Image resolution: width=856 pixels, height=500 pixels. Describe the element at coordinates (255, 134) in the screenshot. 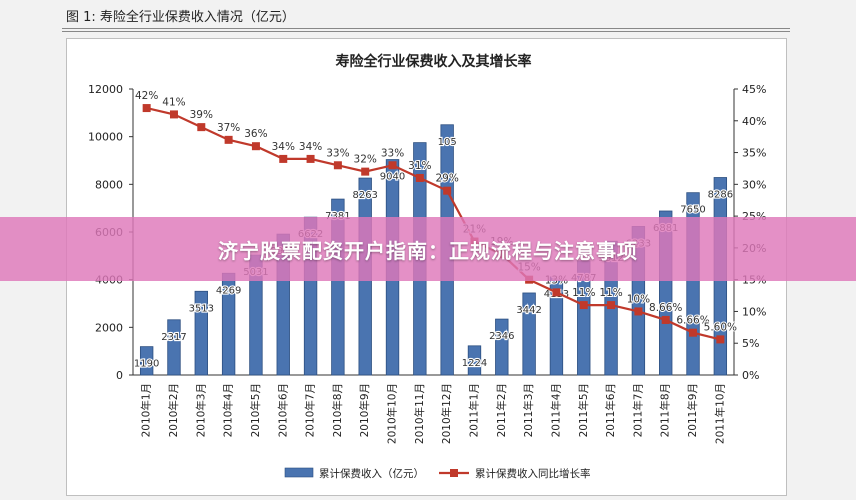

I see `growth-value-label: 36%` at that location.